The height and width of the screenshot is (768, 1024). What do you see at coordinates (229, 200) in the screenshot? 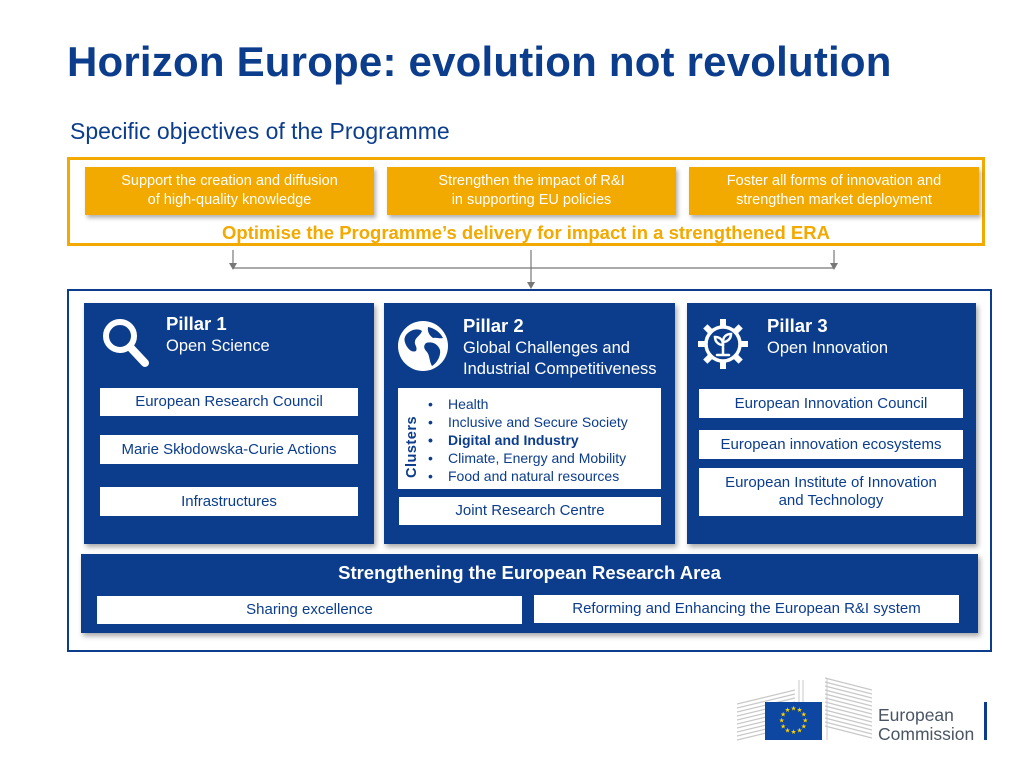
I see `objective-line: of high-quality knowledge` at bounding box center [229, 200].